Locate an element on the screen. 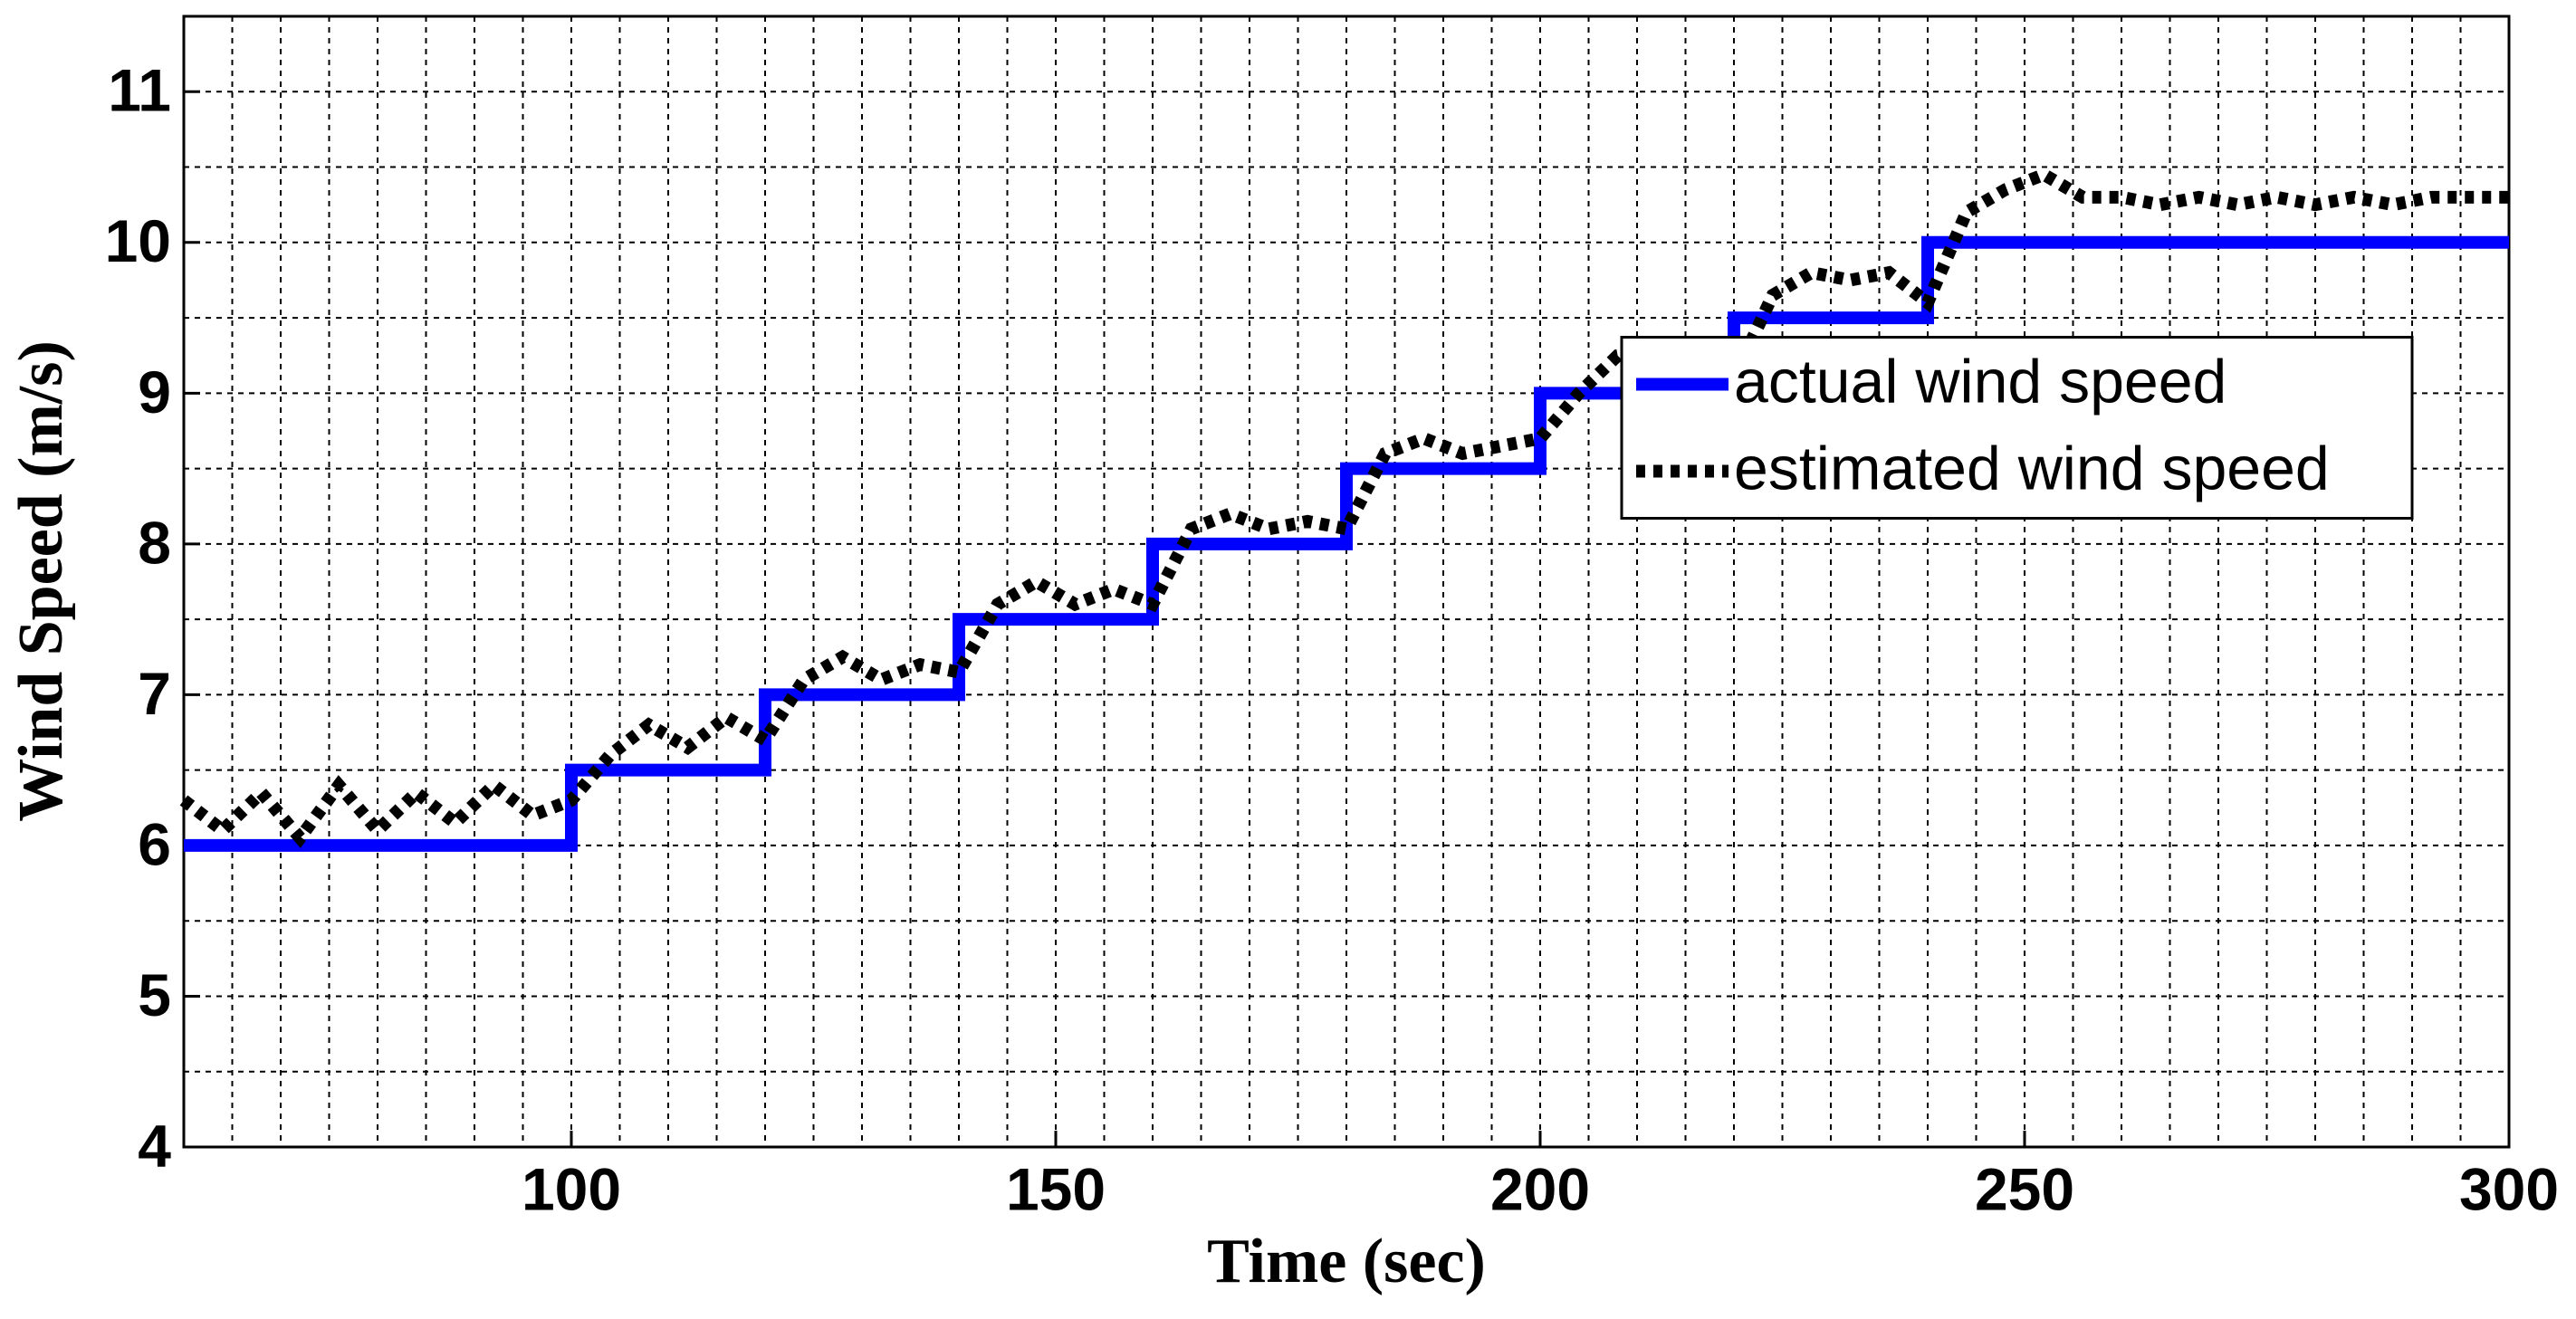 This screenshot has width=2576, height=1319. x-tick-label: 200 is located at coordinates (1540, 1188).